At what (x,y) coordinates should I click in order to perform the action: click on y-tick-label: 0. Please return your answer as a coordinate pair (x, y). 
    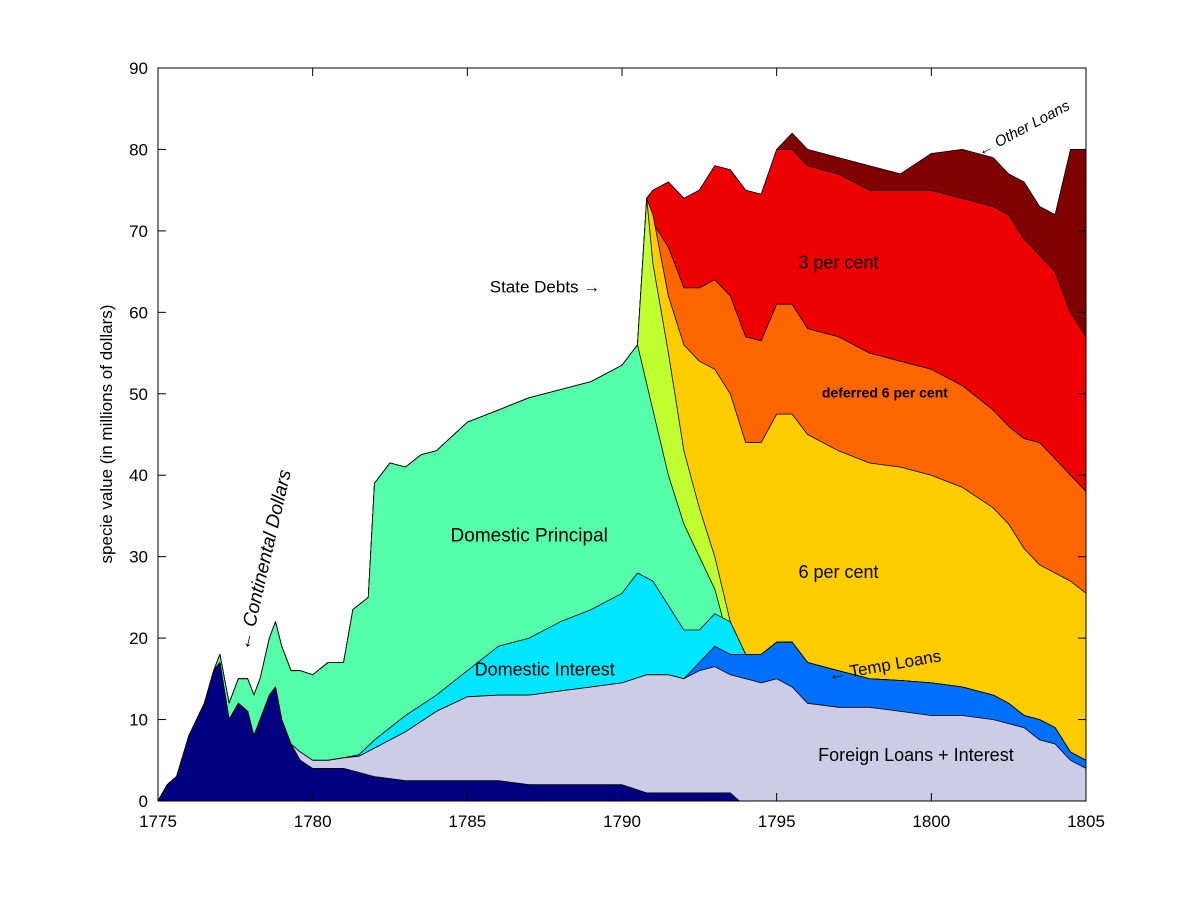
    Looking at the image, I should click on (143, 801).